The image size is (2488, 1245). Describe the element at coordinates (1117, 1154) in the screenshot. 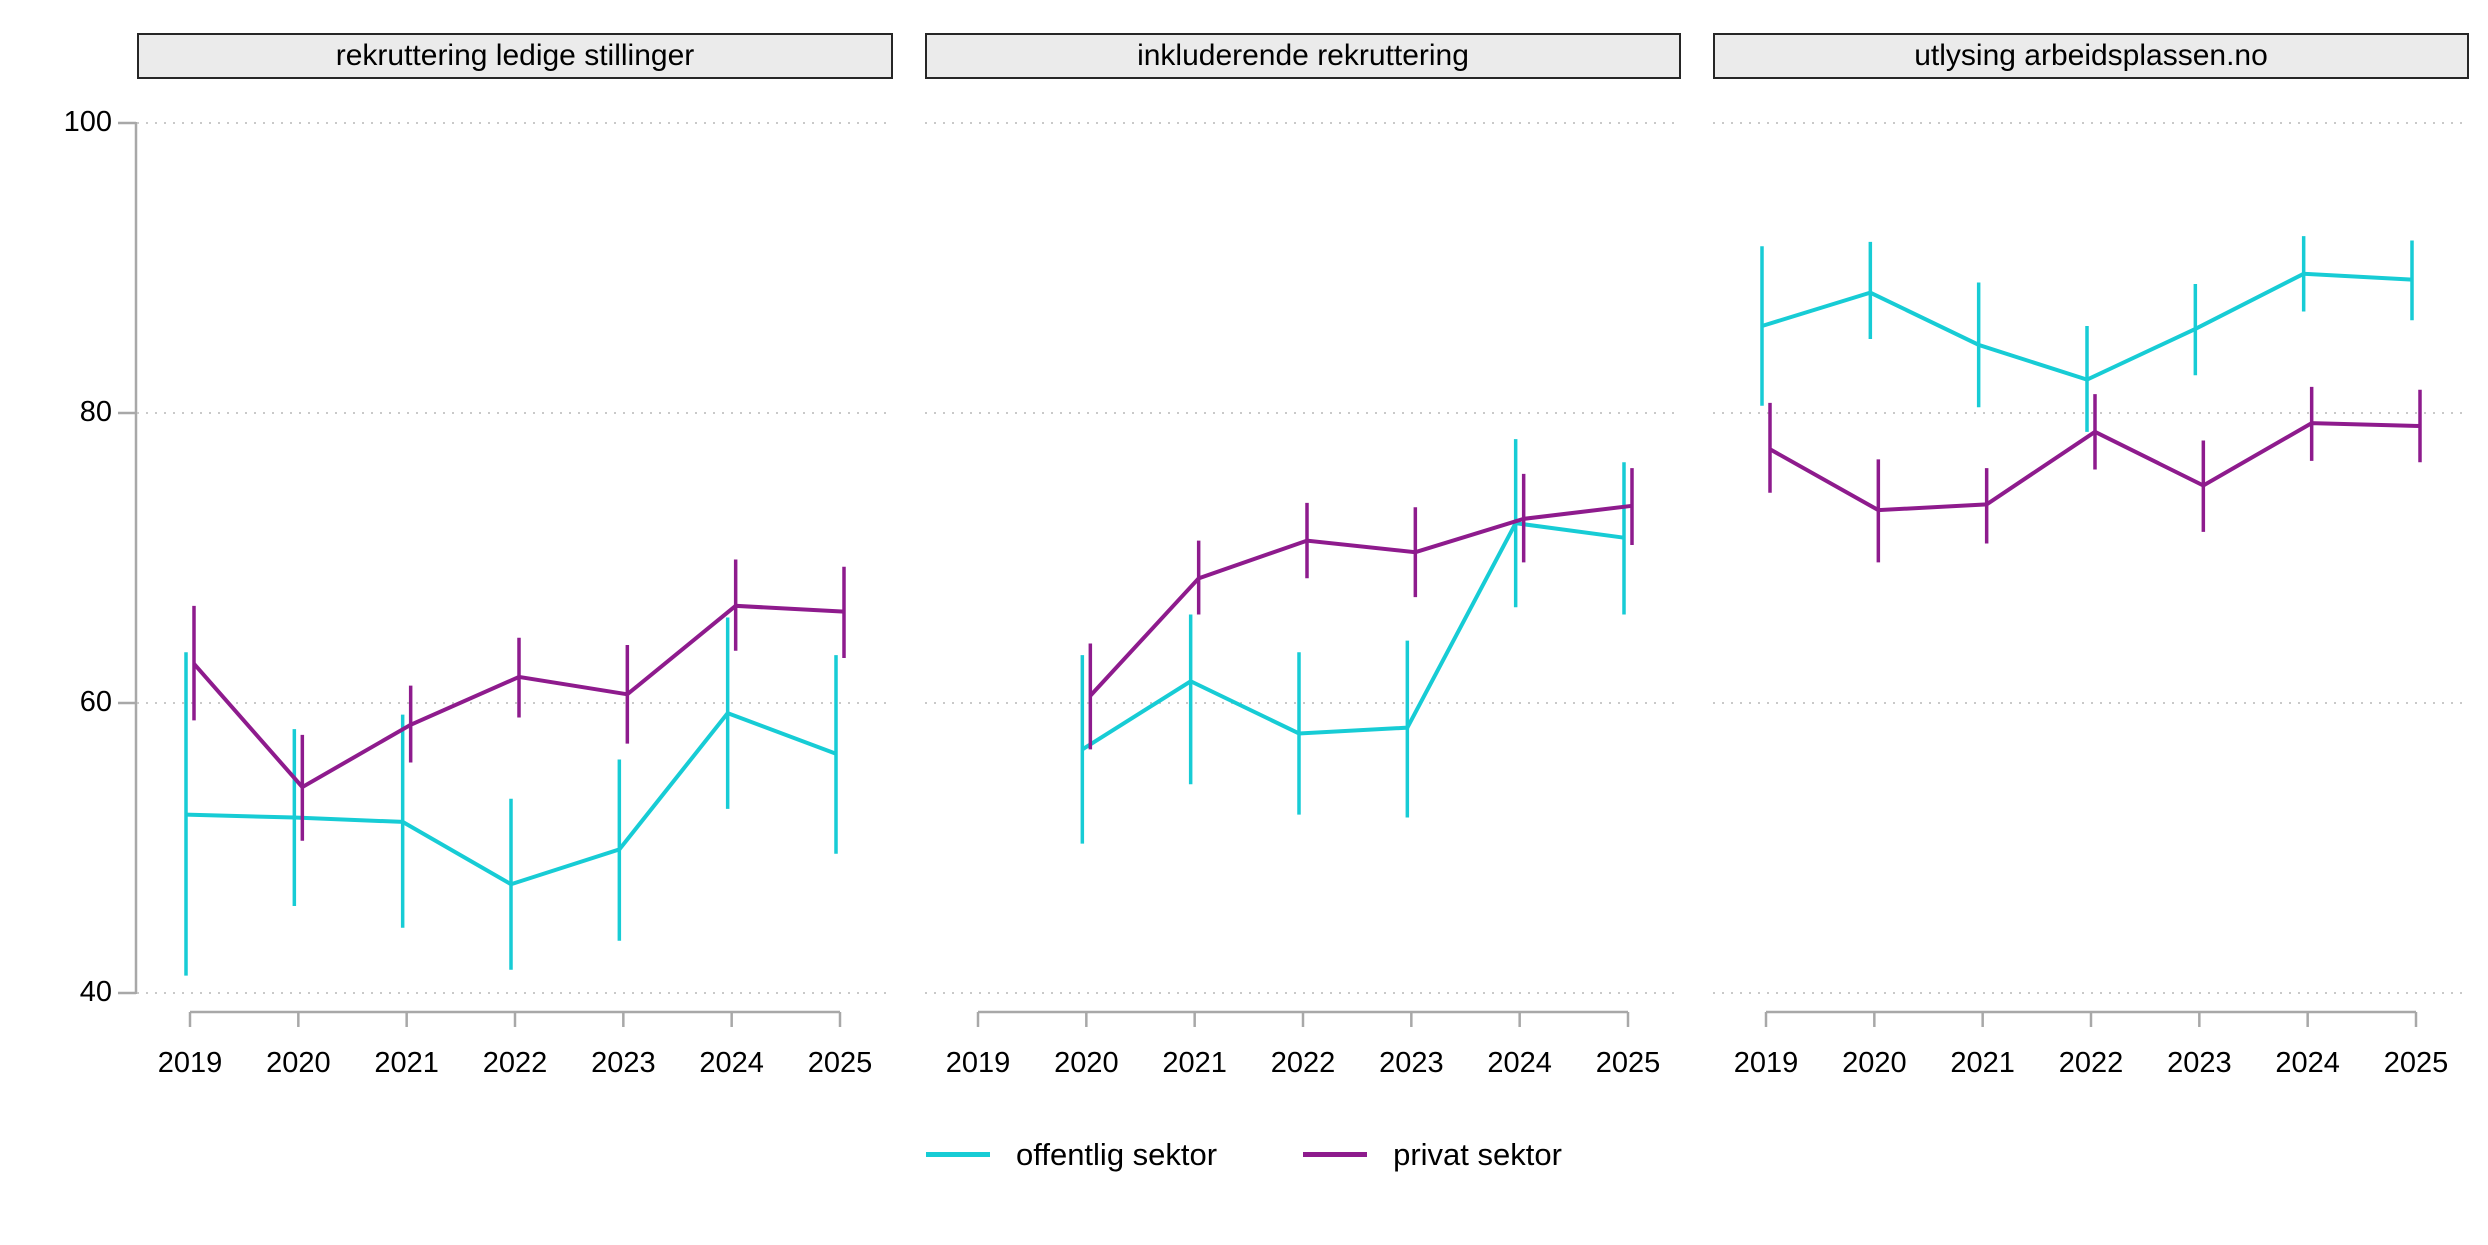

I see `legend-label-offentlig: offentlig sektor` at that location.